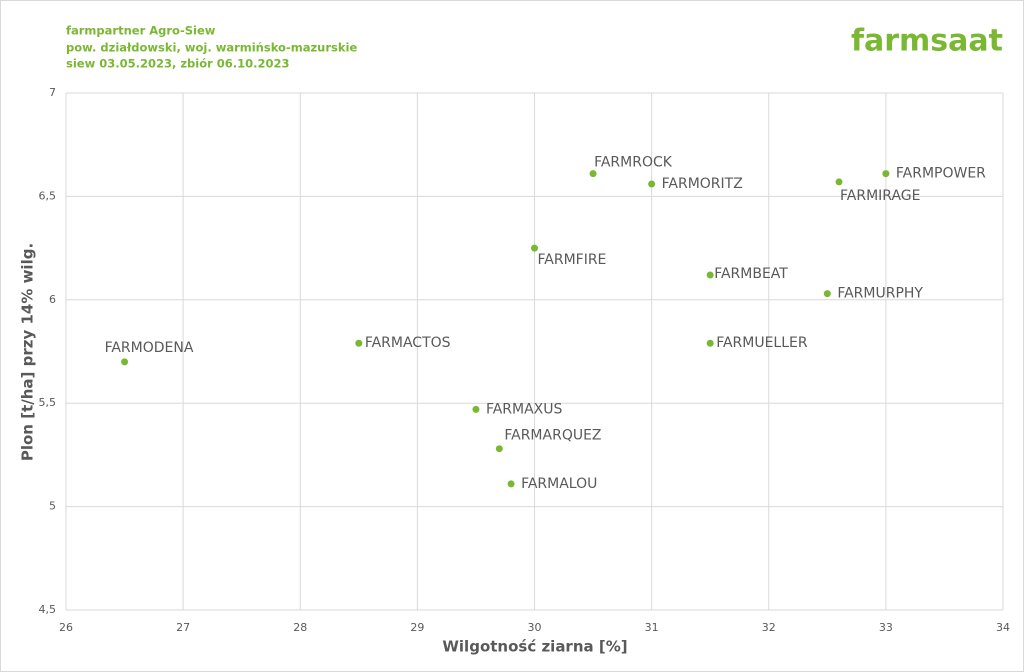 This screenshot has width=1024, height=672. What do you see at coordinates (880, 294) in the screenshot?
I see `point-label: FARMURPHY` at bounding box center [880, 294].